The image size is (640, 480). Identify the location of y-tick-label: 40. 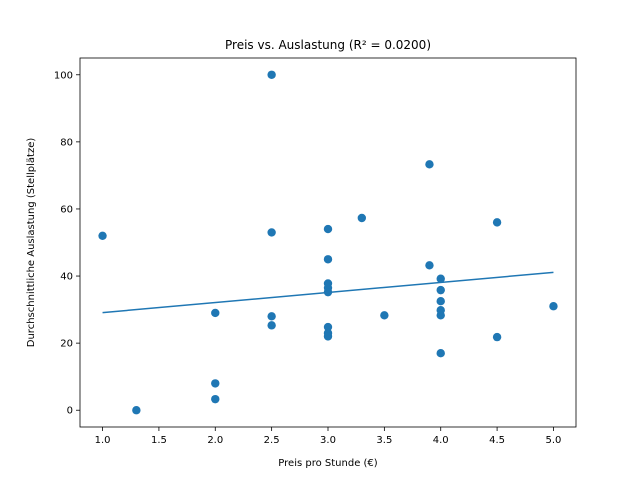
(66, 277).